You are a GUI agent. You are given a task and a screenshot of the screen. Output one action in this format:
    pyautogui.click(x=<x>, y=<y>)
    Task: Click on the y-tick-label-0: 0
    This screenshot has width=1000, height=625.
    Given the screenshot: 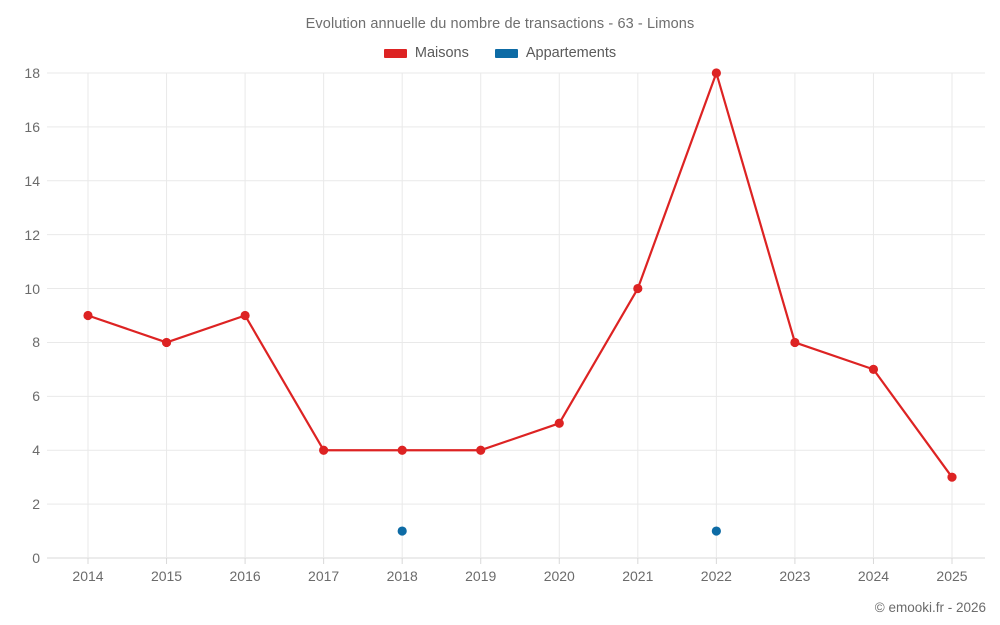 What is the action you would take?
    pyautogui.click(x=36, y=558)
    